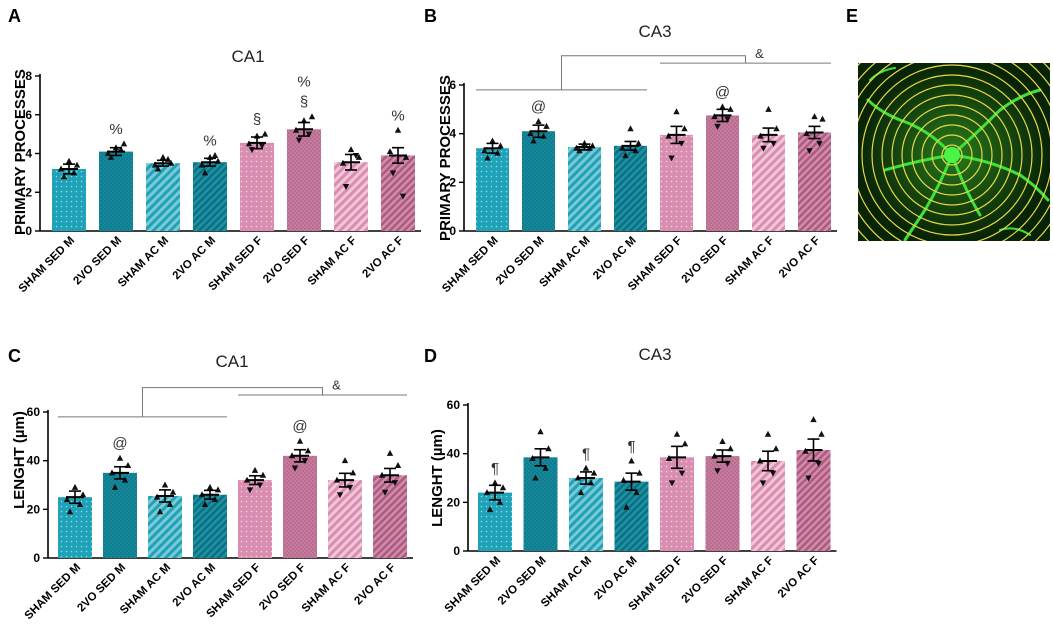 The height and width of the screenshot is (638, 1053). What do you see at coordinates (28, 231) in the screenshot?
I see `y-tick-label: 0` at bounding box center [28, 231].